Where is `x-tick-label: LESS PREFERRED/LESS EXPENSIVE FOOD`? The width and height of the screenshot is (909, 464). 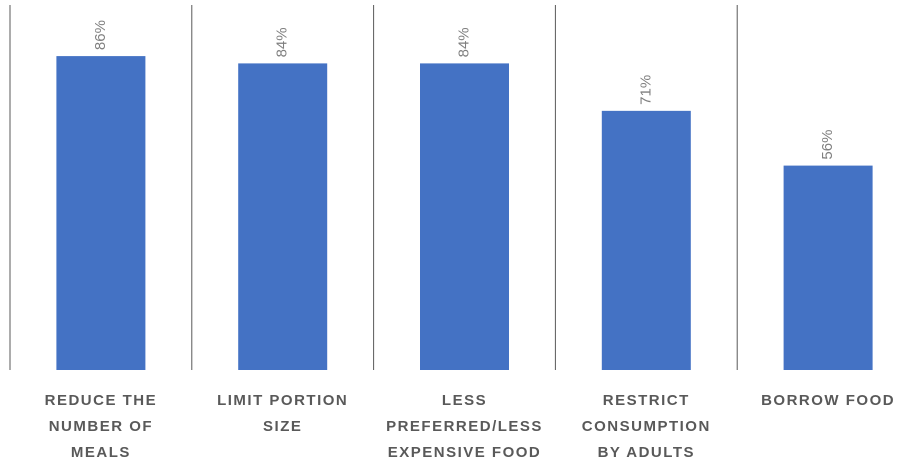 x-tick-label: LESS PREFERRED/LESS EXPENSIVE FOOD is located at coordinates (464, 426).